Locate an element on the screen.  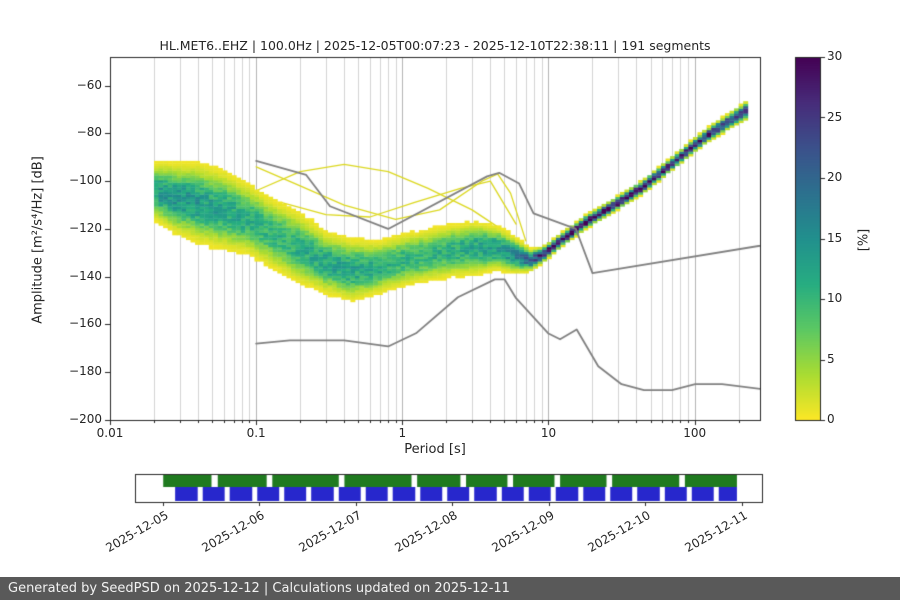
colorbar-tick-label: 15 is located at coordinates (835, 237).